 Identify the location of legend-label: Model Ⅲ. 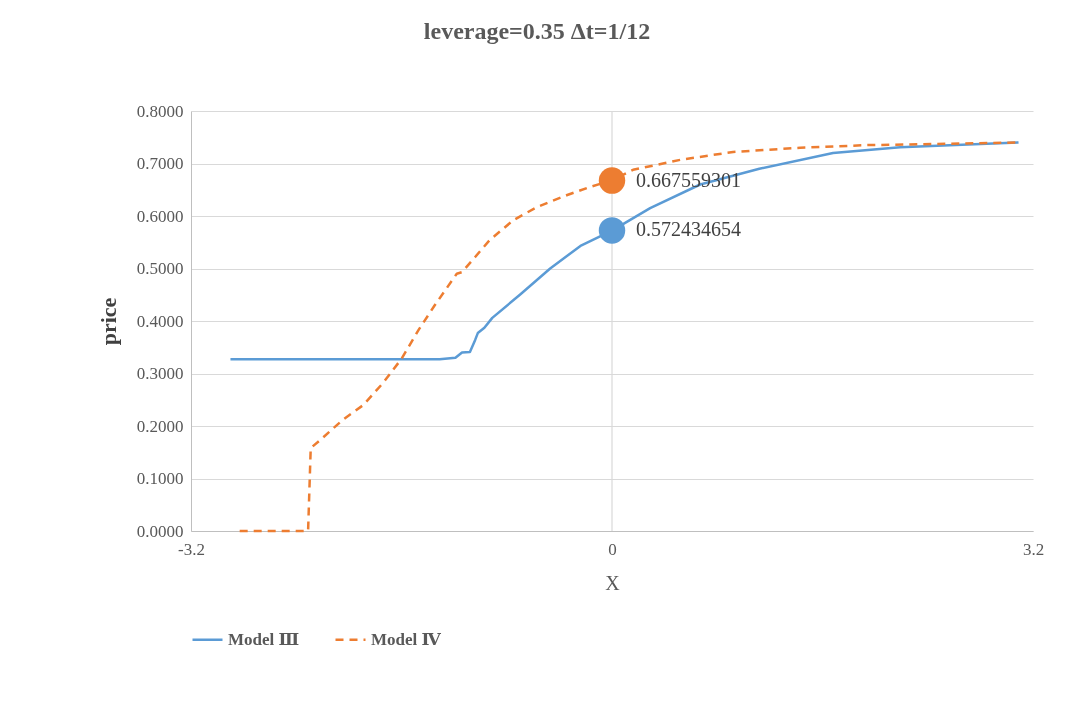
(264, 639).